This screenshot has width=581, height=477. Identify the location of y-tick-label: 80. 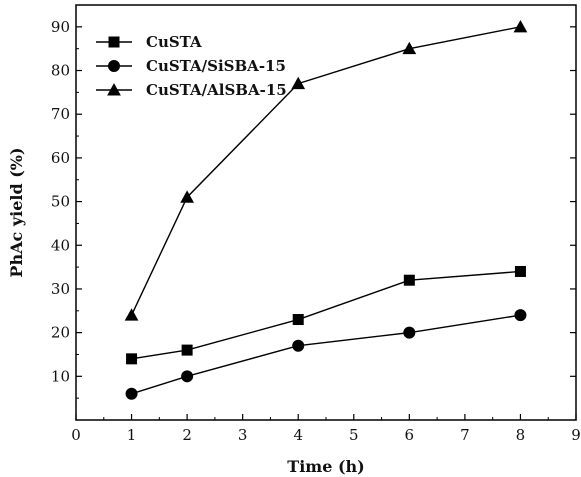
(60, 71).